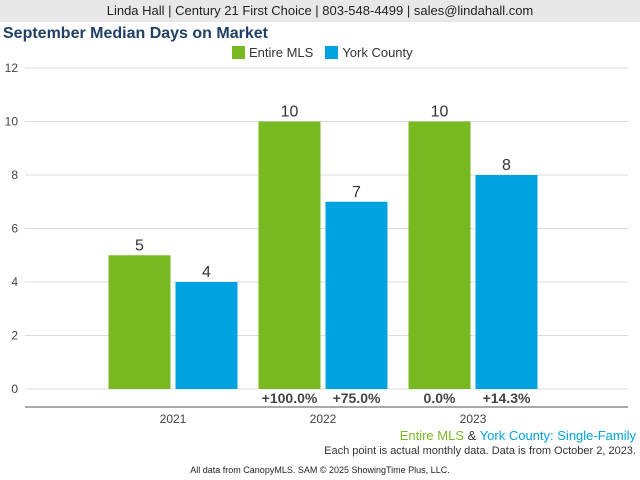  What do you see at coordinates (377, 52) in the screenshot?
I see `legend-label-york-county: York County` at bounding box center [377, 52].